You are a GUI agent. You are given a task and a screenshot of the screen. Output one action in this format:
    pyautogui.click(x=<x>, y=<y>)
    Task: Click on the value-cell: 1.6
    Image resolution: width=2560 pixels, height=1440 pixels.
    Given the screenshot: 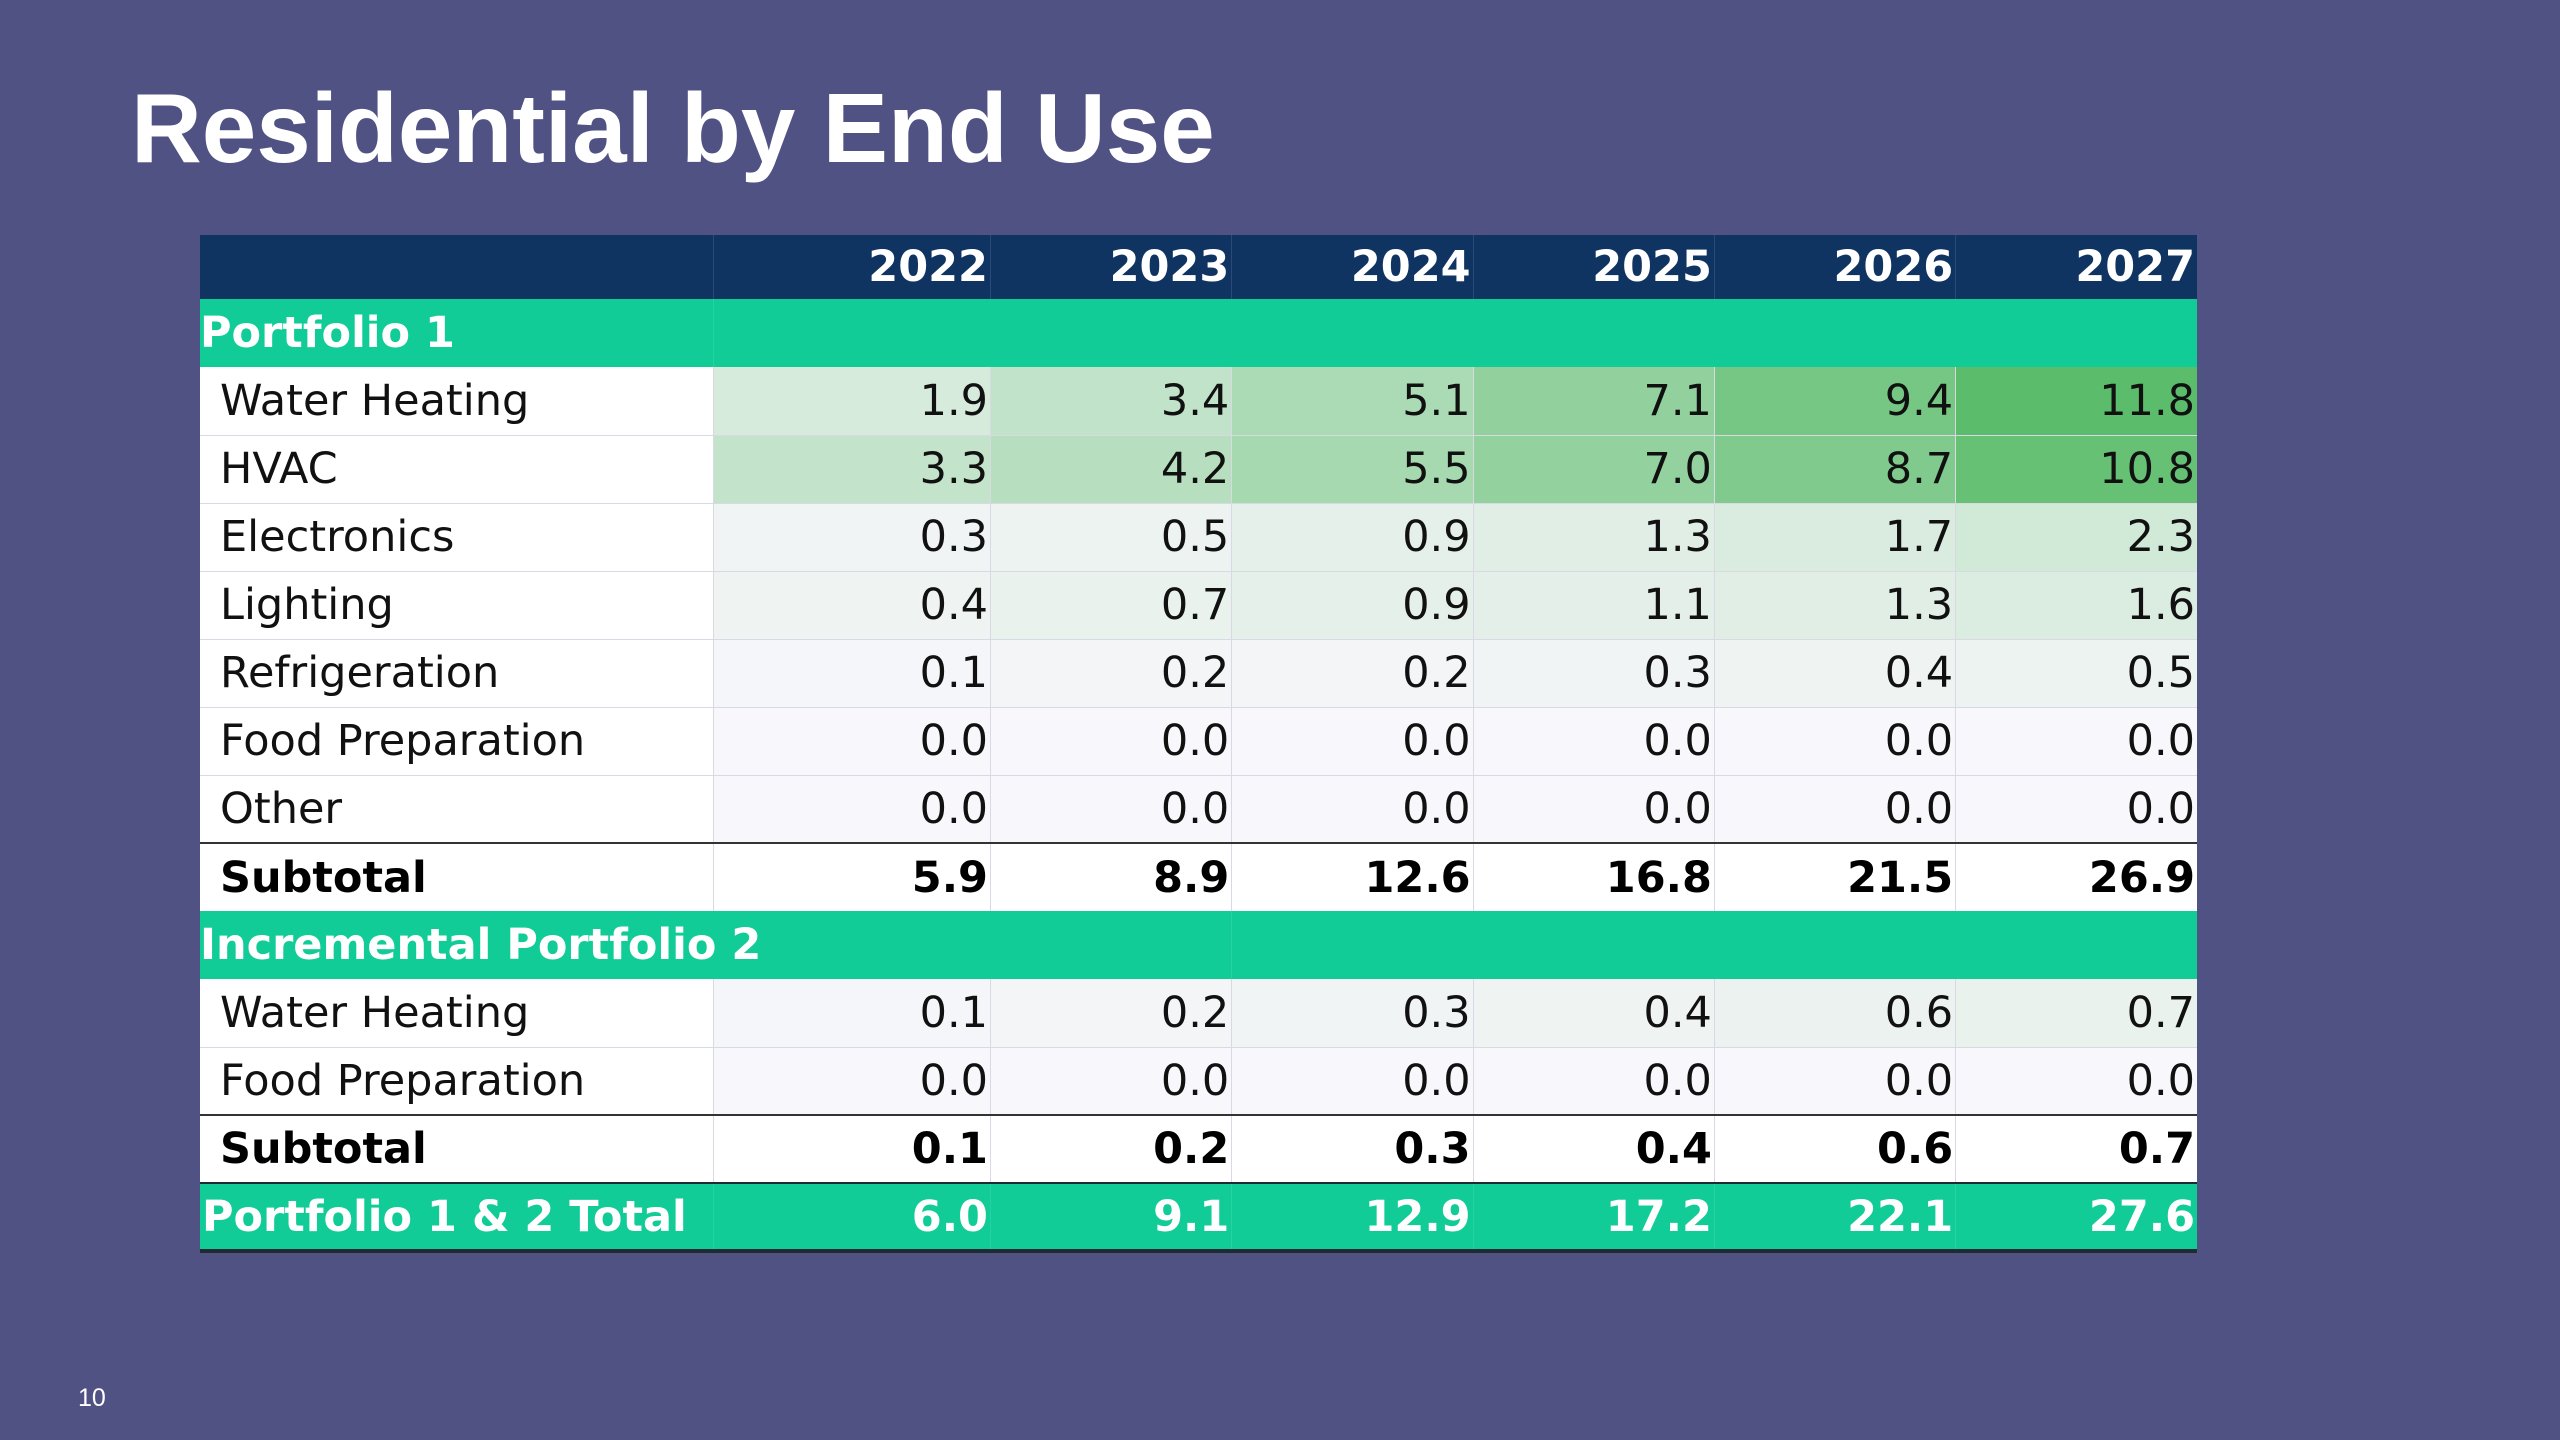 What is the action you would take?
    pyautogui.click(x=2076, y=605)
    